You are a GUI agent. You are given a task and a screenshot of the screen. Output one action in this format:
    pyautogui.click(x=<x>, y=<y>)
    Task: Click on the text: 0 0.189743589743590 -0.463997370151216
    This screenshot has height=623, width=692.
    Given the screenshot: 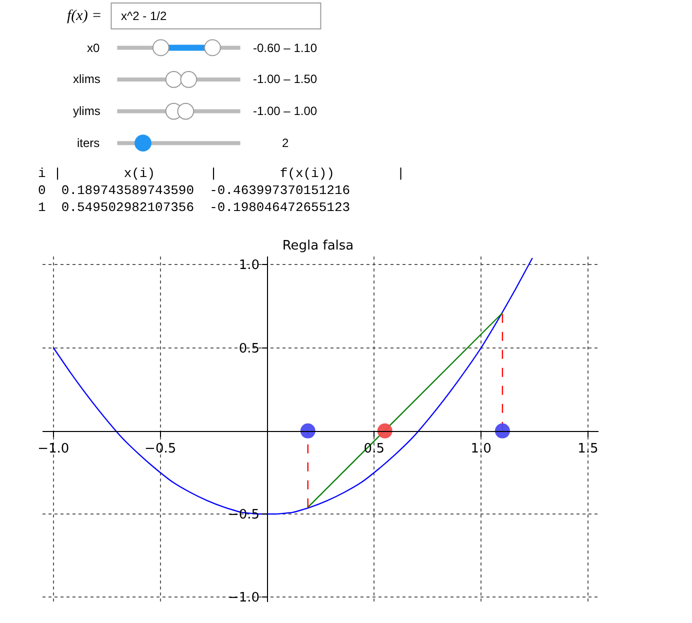 What is the action you would take?
    pyautogui.click(x=194, y=190)
    